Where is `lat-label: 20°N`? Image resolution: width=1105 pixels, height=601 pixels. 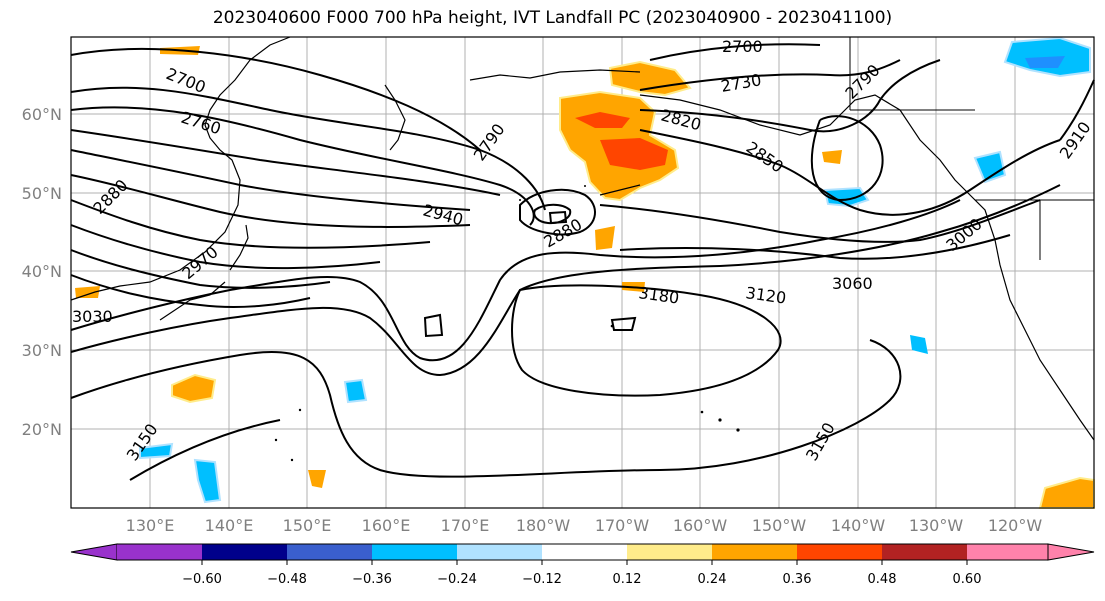 lat-label: 20°N is located at coordinates (42, 429).